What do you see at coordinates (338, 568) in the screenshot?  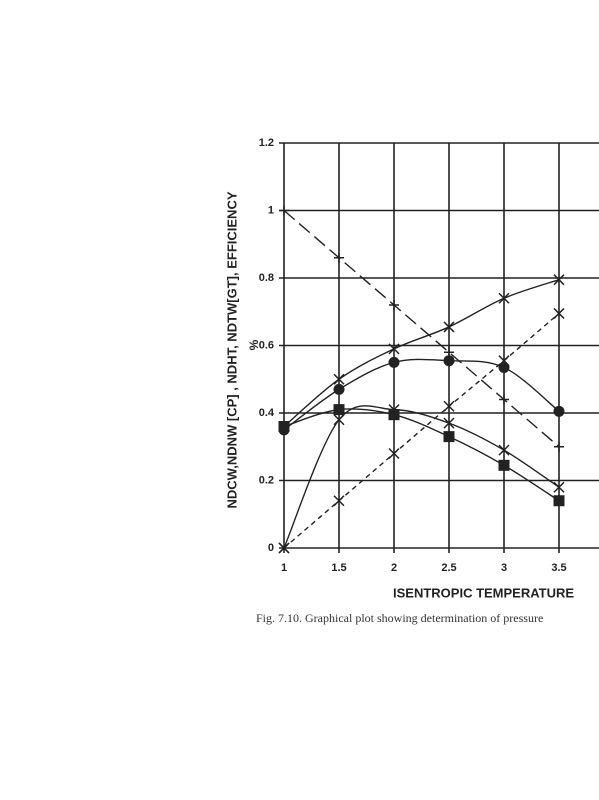 I see `x-tick-label: 1.5` at bounding box center [338, 568].